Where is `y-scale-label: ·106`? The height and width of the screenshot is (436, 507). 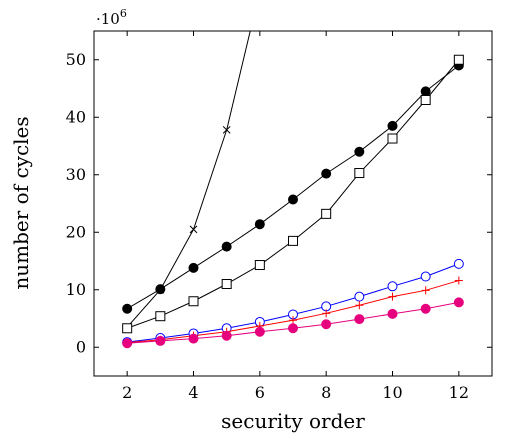 y-scale-label: ·106 is located at coordinates (111, 17).